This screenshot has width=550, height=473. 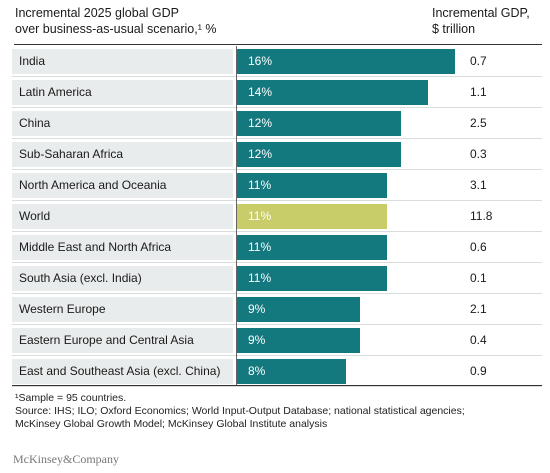 What do you see at coordinates (122, 247) in the screenshot?
I see `category-label: Middle East and North Africa` at bounding box center [122, 247].